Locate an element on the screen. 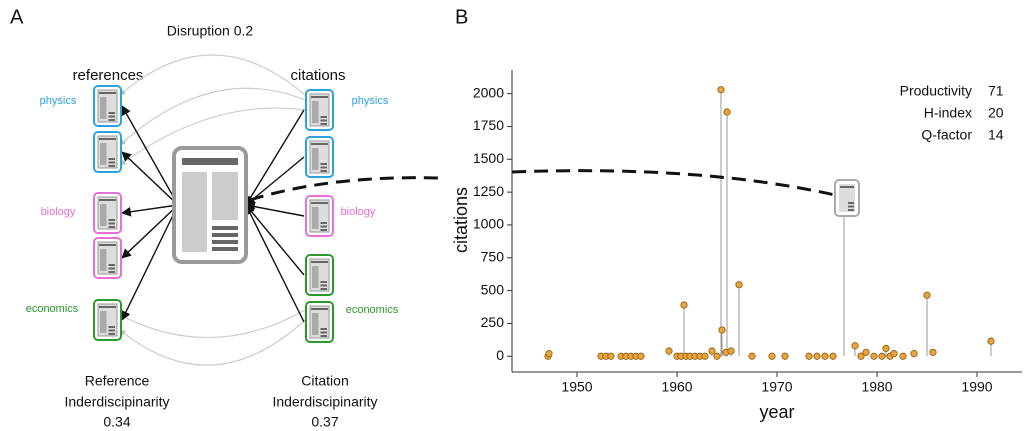 This screenshot has width=1026, height=431. y-tick-label: 500 is located at coordinates (493, 289).